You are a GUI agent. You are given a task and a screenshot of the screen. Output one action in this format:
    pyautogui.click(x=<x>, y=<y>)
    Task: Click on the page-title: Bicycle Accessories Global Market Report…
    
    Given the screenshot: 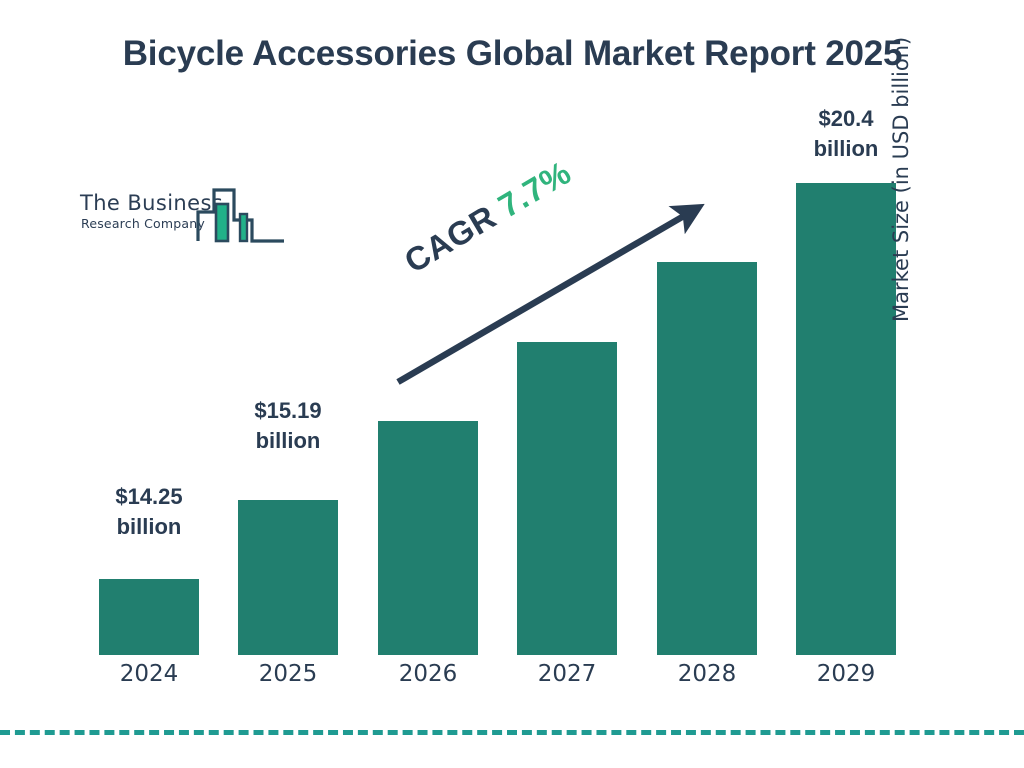 What is the action you would take?
    pyautogui.click(x=512, y=53)
    